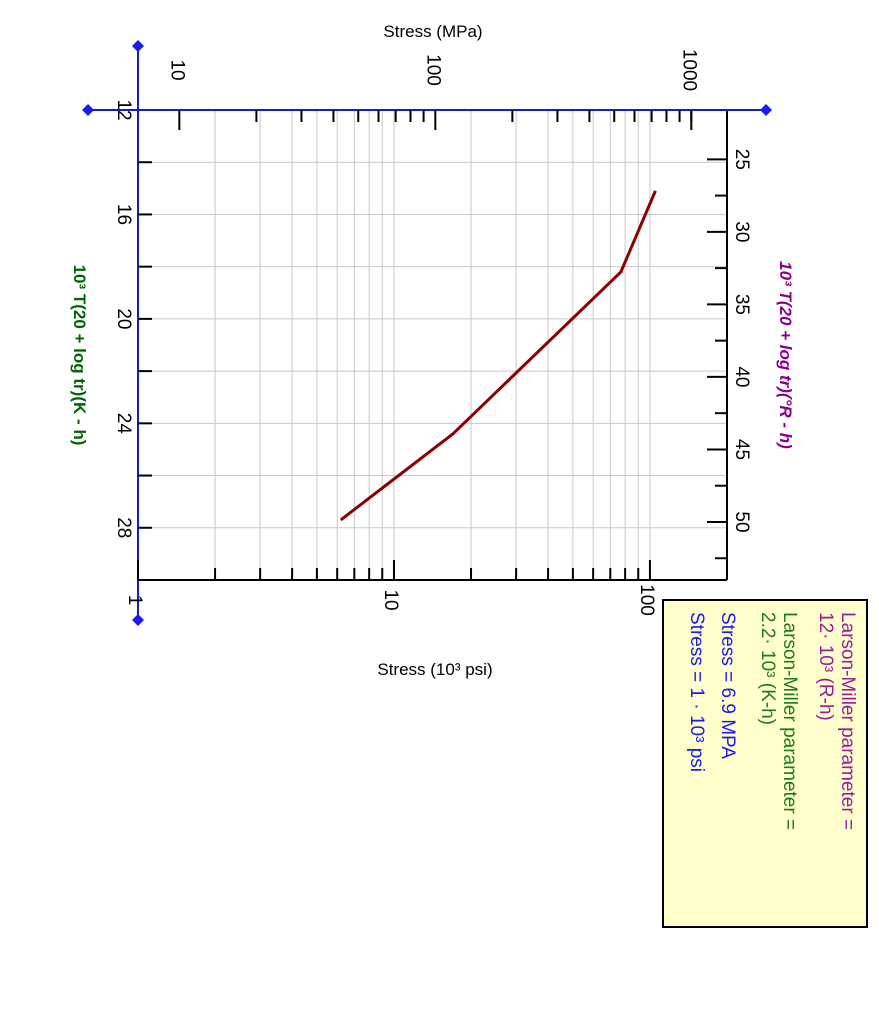 The height and width of the screenshot is (1024, 879). What do you see at coordinates (432, 70) in the screenshot?
I see `mpa-tick-label: 100` at bounding box center [432, 70].